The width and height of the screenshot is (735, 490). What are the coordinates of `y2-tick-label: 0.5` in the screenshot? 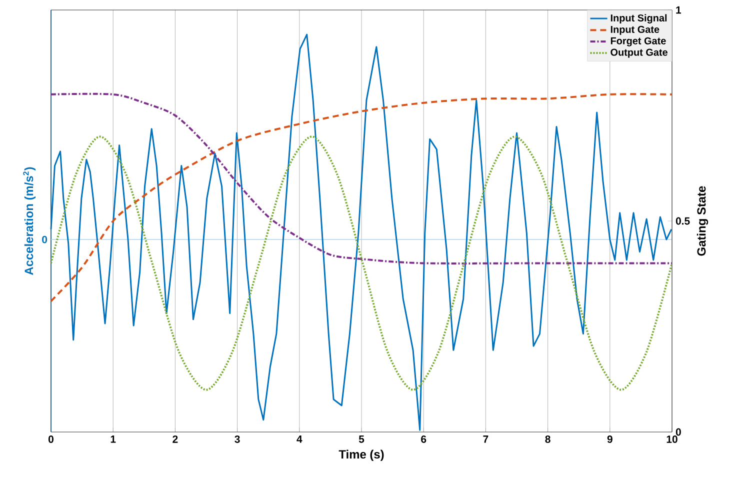 It's located at (683, 221).